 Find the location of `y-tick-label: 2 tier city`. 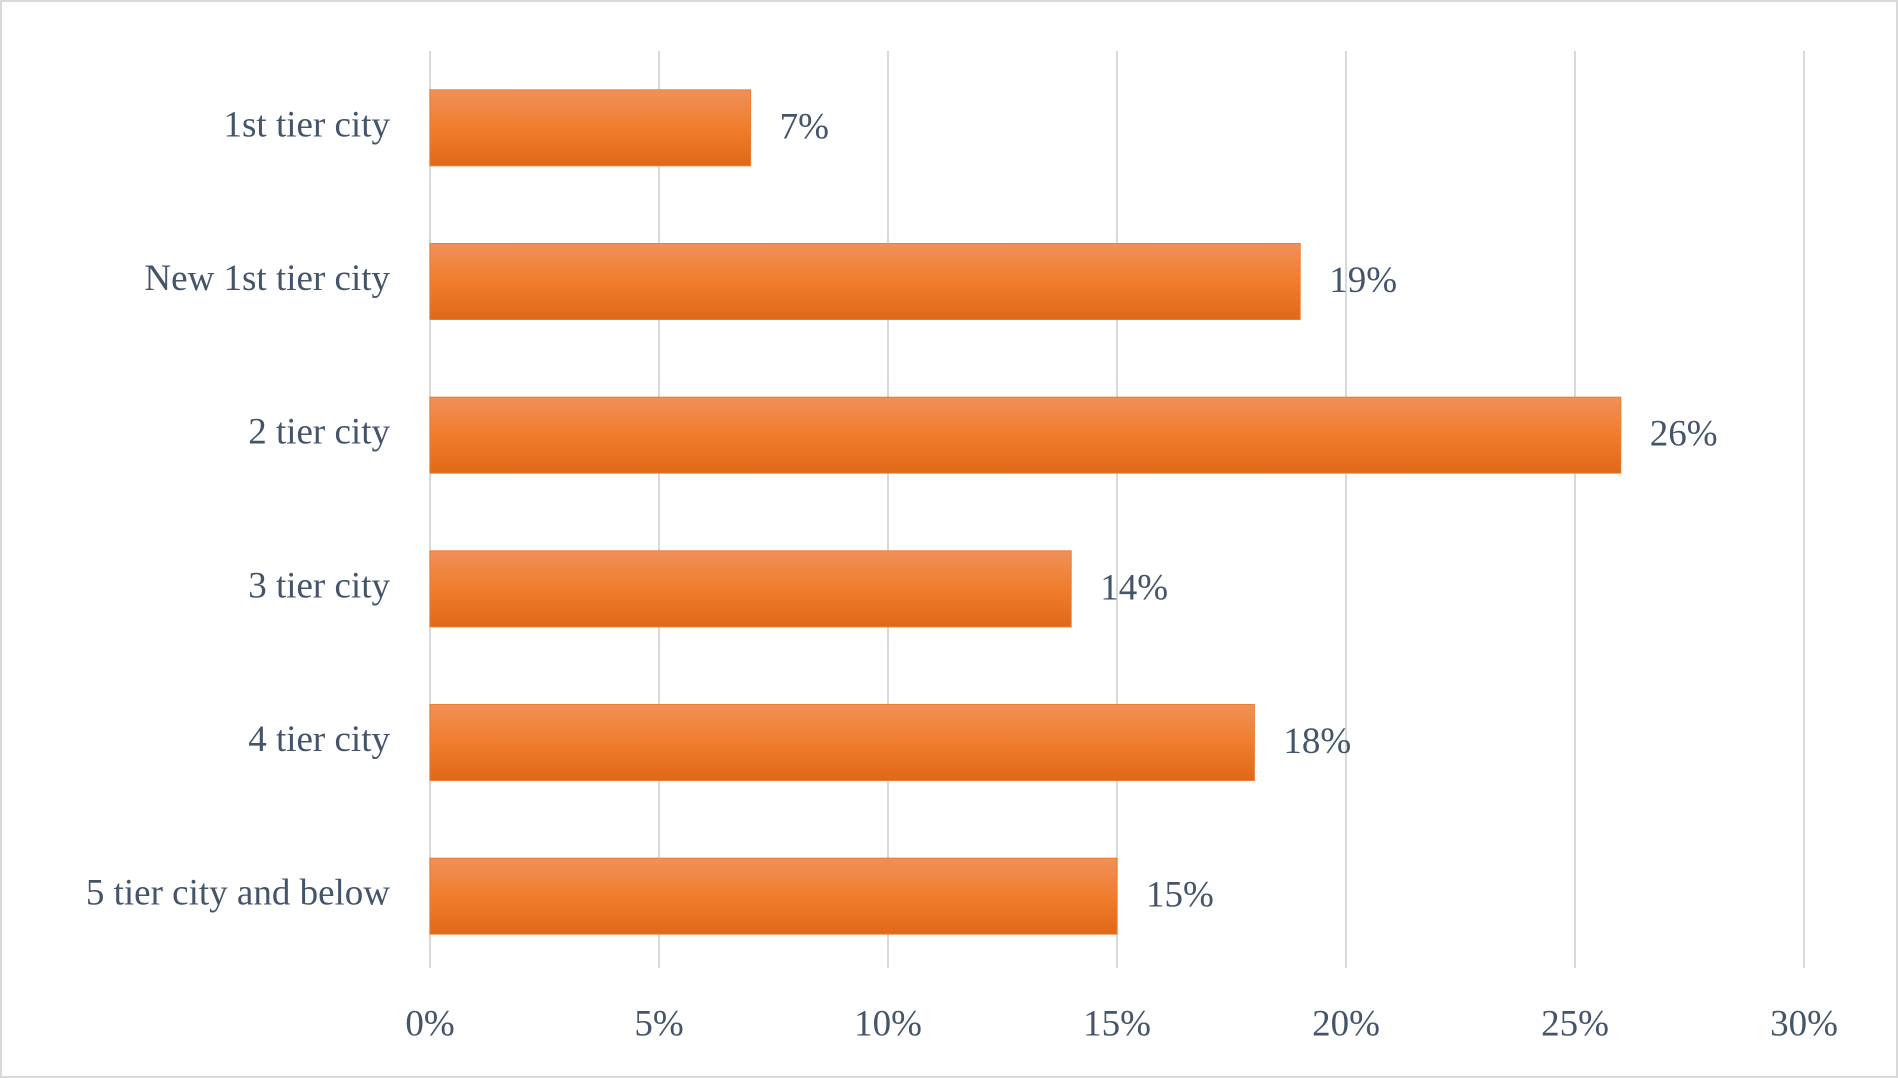

y-tick-label: 2 tier city is located at coordinates (319, 432).